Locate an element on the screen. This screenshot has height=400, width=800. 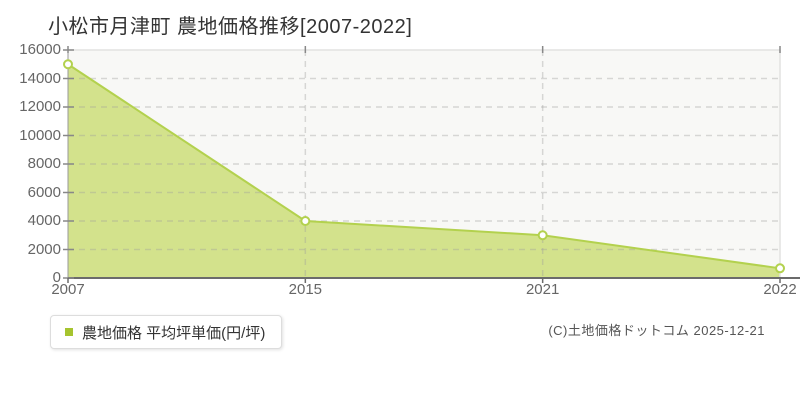
y-tick-label: 6000 is located at coordinates (44, 192).